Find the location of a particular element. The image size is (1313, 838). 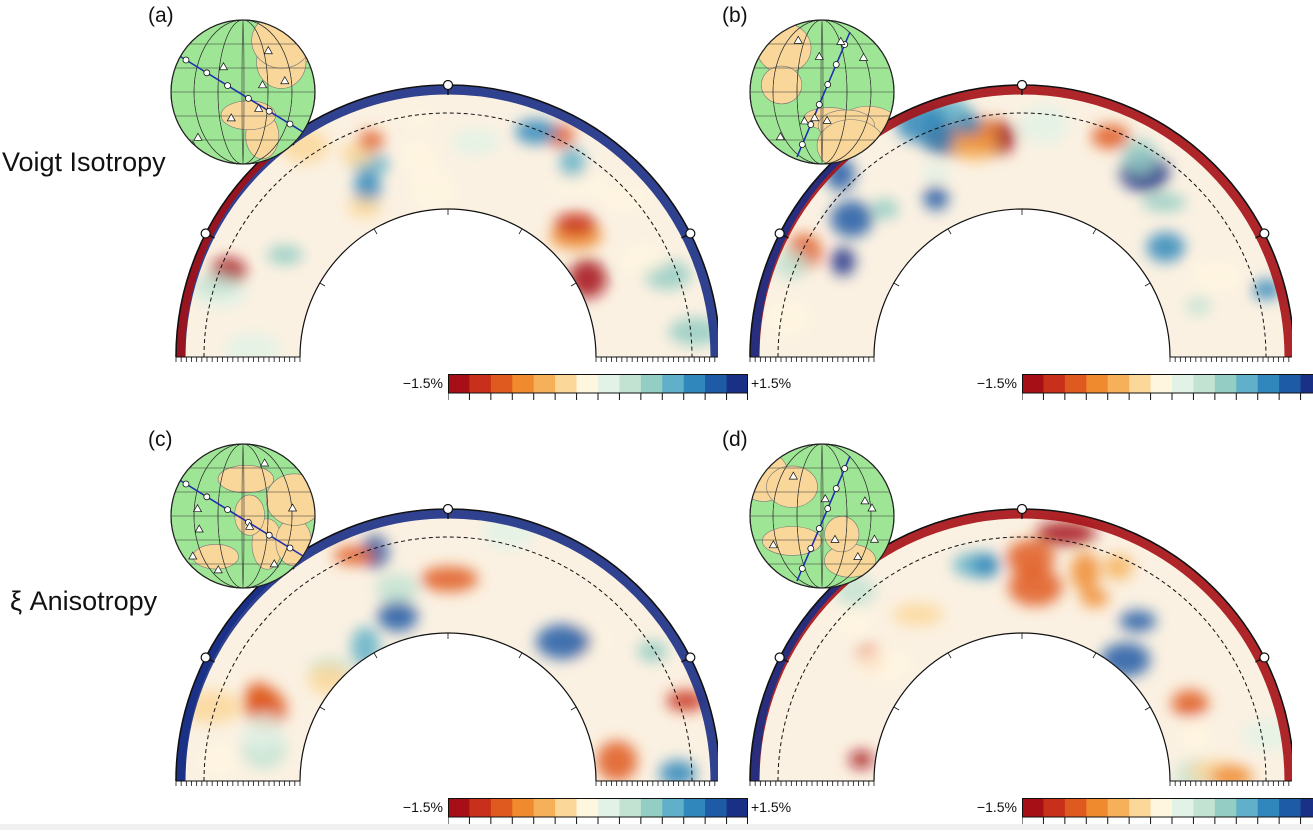

row-label-voigt-isotropy: Voigt Isotropy is located at coordinates (84, 162).